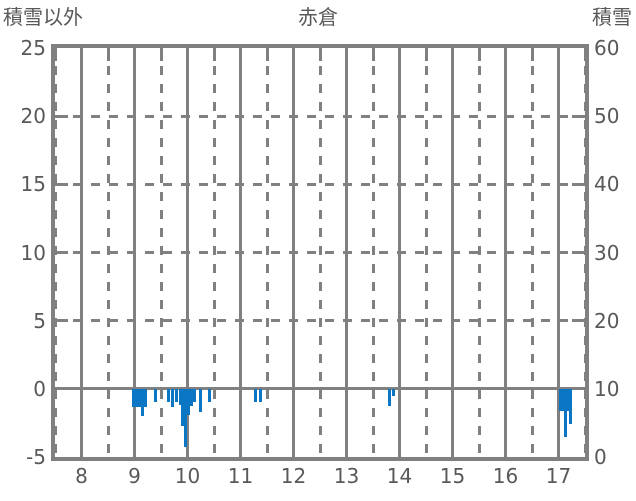  Describe the element at coordinates (346, 476) in the screenshot. I see `x-axis-tick-label: 13` at that location.